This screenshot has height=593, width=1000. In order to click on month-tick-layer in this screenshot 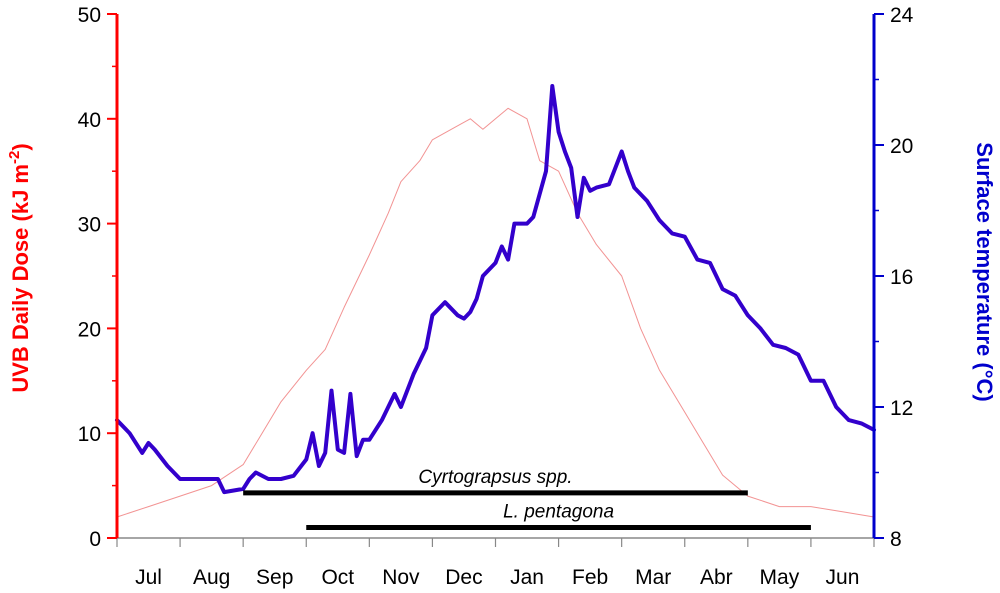, I will do `click(495, 542)`.